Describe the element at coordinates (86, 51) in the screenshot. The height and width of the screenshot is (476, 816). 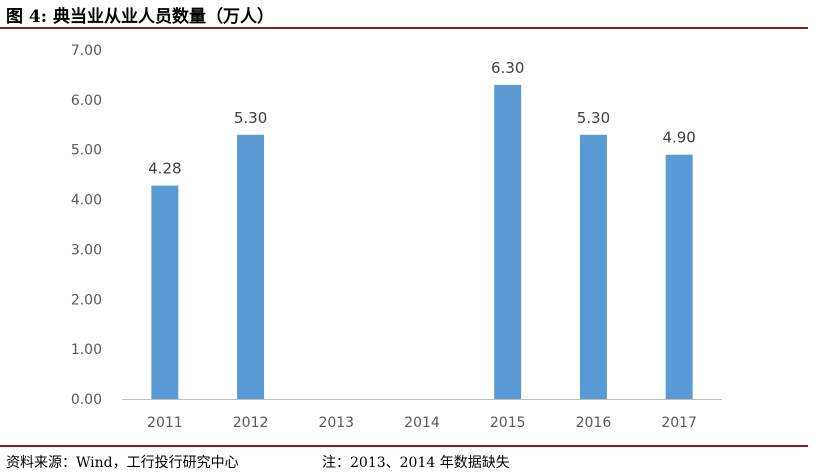
I see `y-tick-label: 7.00` at that location.